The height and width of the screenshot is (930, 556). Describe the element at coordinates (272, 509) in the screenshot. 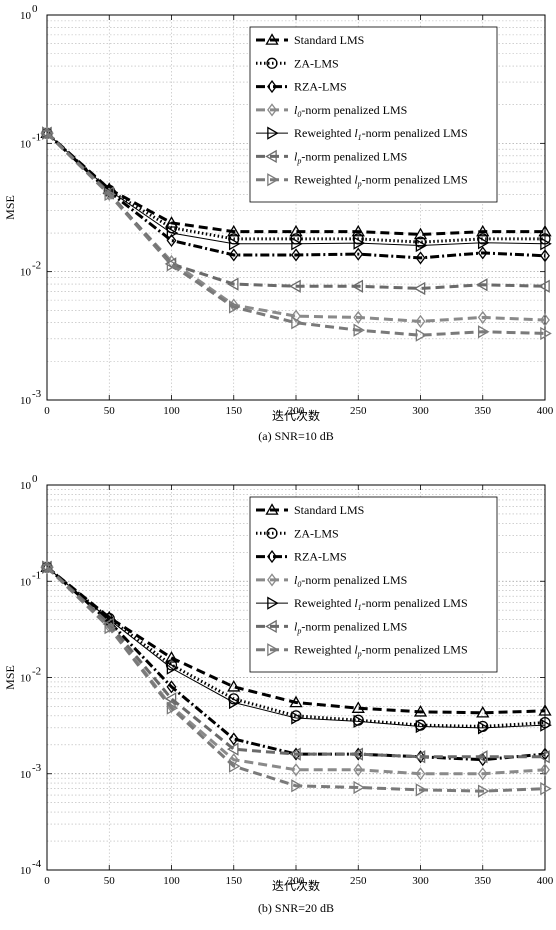

I see `legend-marker-std` at that location.